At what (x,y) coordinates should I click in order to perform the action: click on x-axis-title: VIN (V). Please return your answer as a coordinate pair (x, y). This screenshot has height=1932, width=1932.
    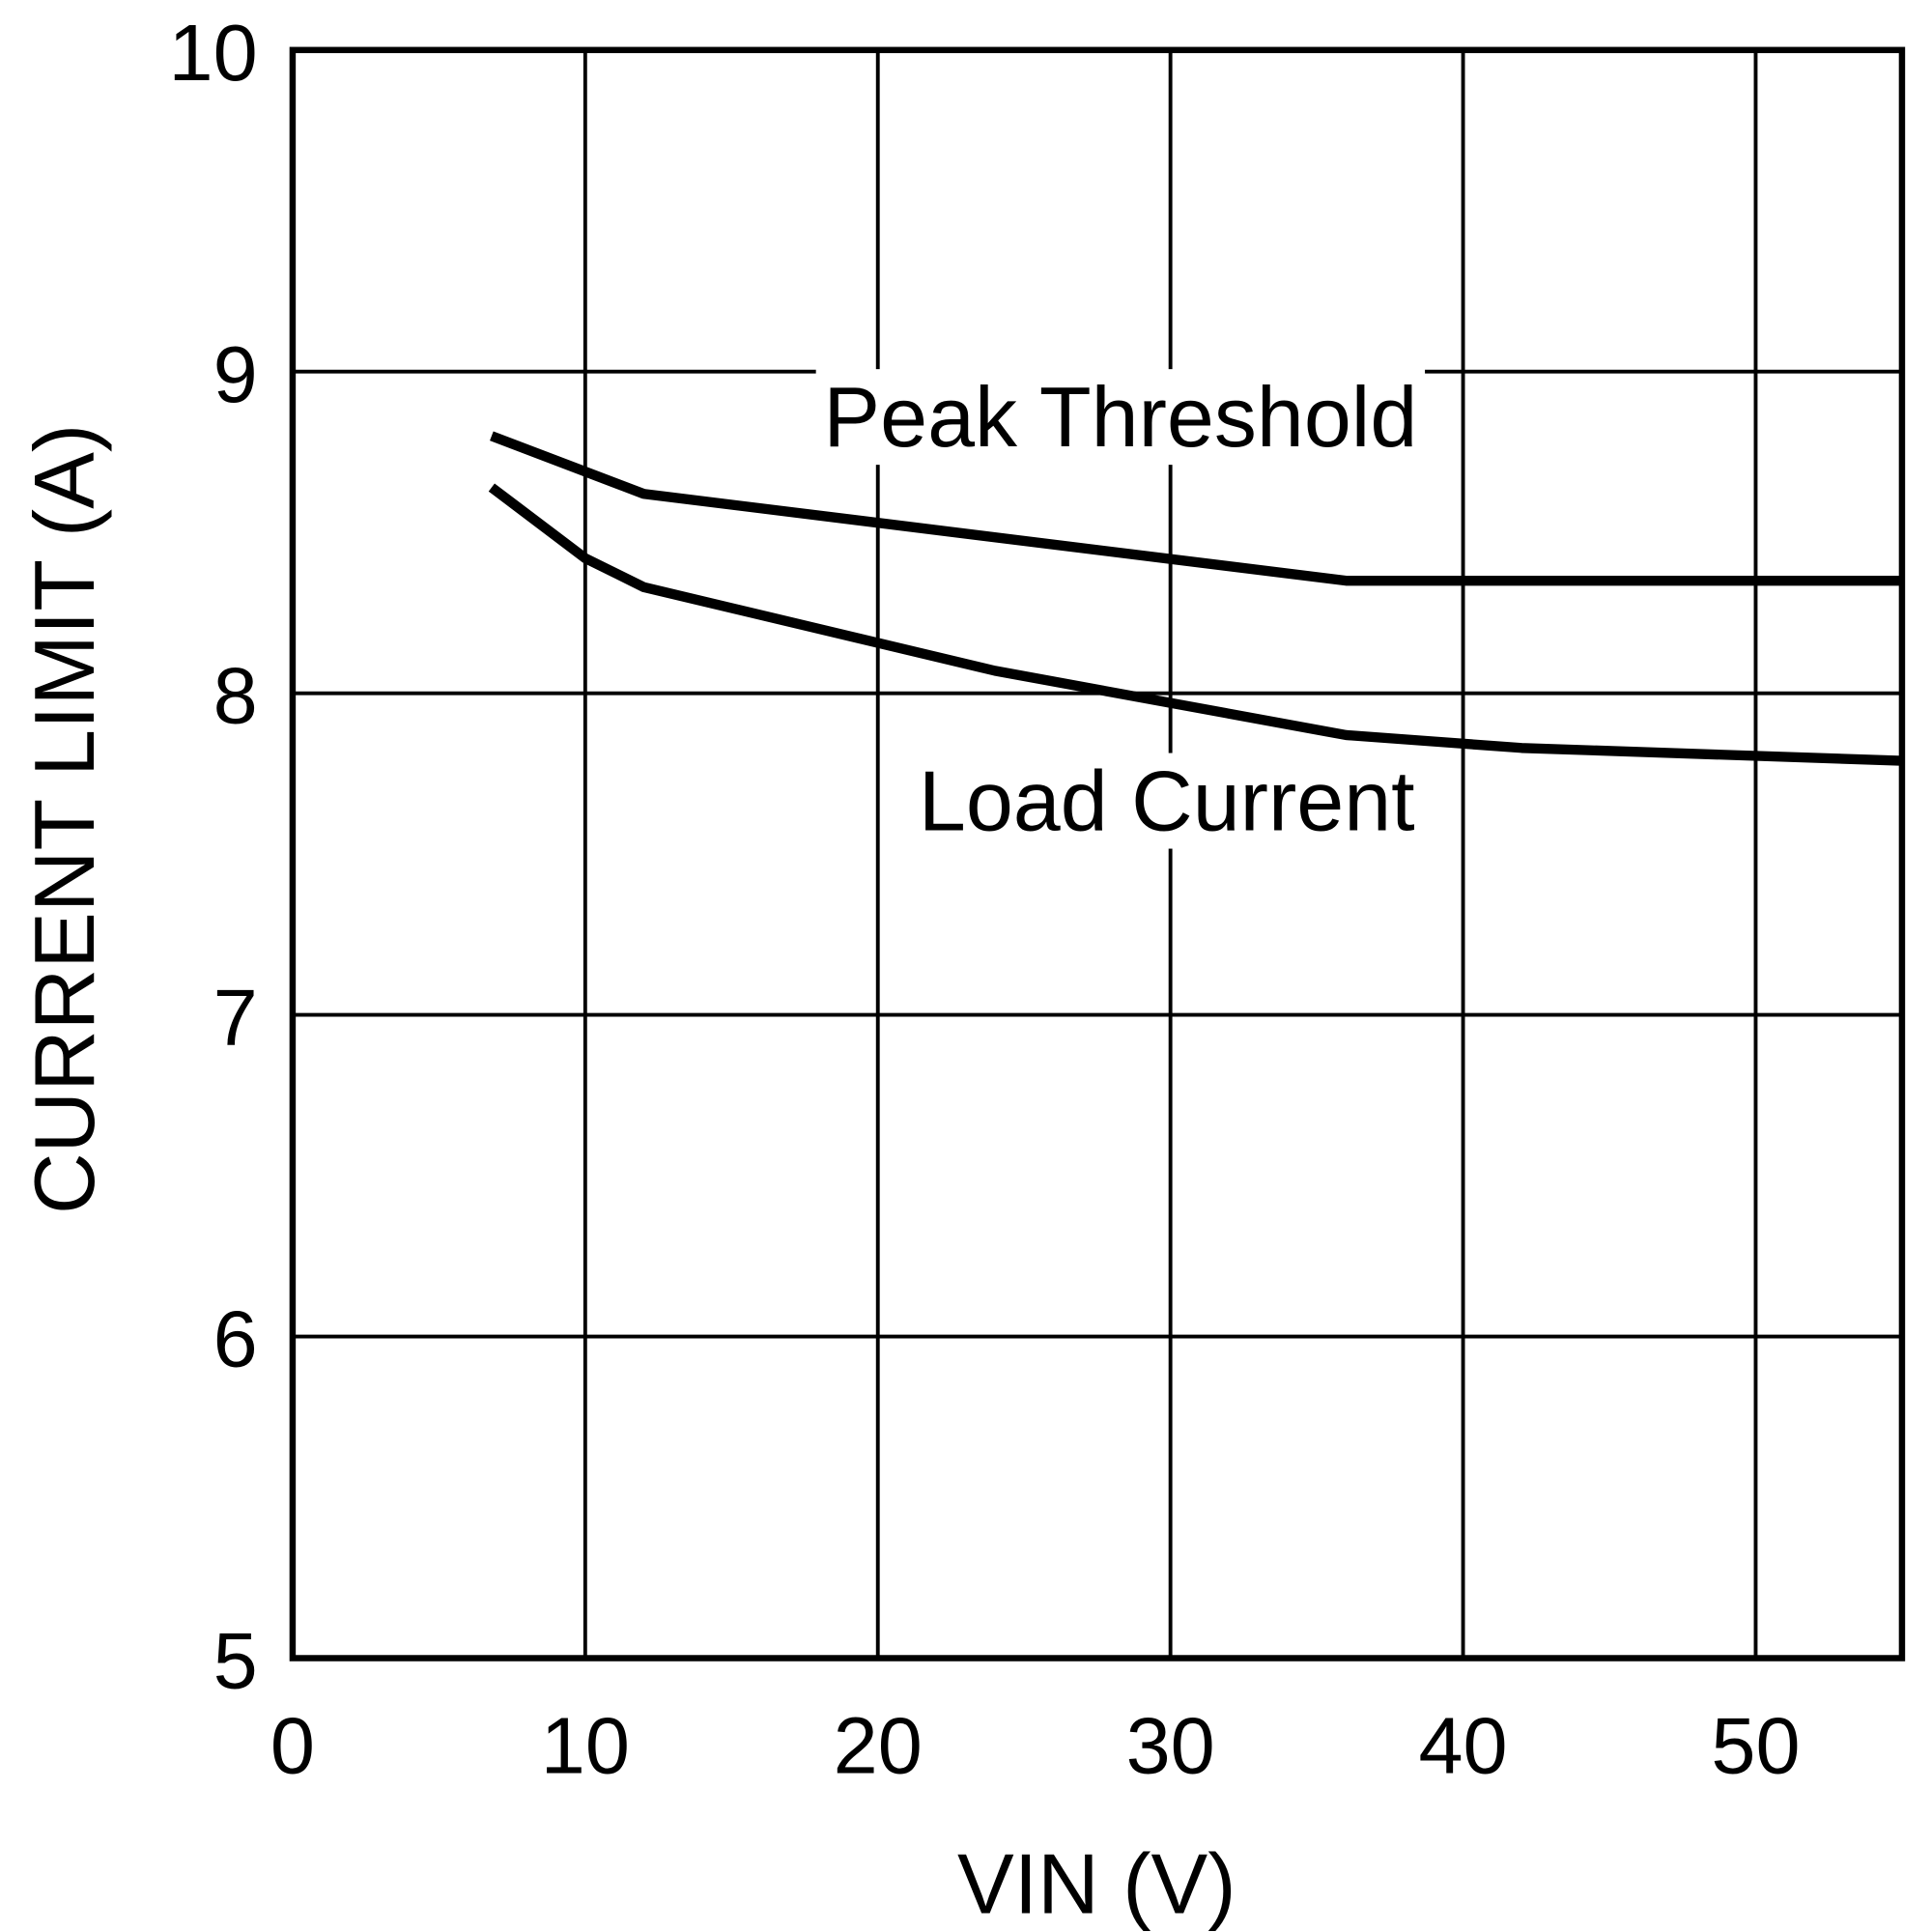
    Looking at the image, I should click on (1096, 1884).